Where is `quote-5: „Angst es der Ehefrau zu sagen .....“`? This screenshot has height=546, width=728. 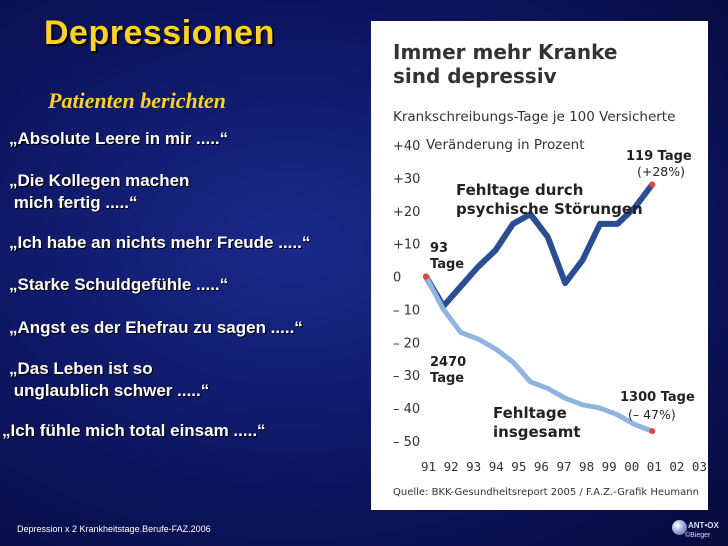
quote-5: „Angst es der Ehefrau zu sagen .....“ is located at coordinates (156, 327).